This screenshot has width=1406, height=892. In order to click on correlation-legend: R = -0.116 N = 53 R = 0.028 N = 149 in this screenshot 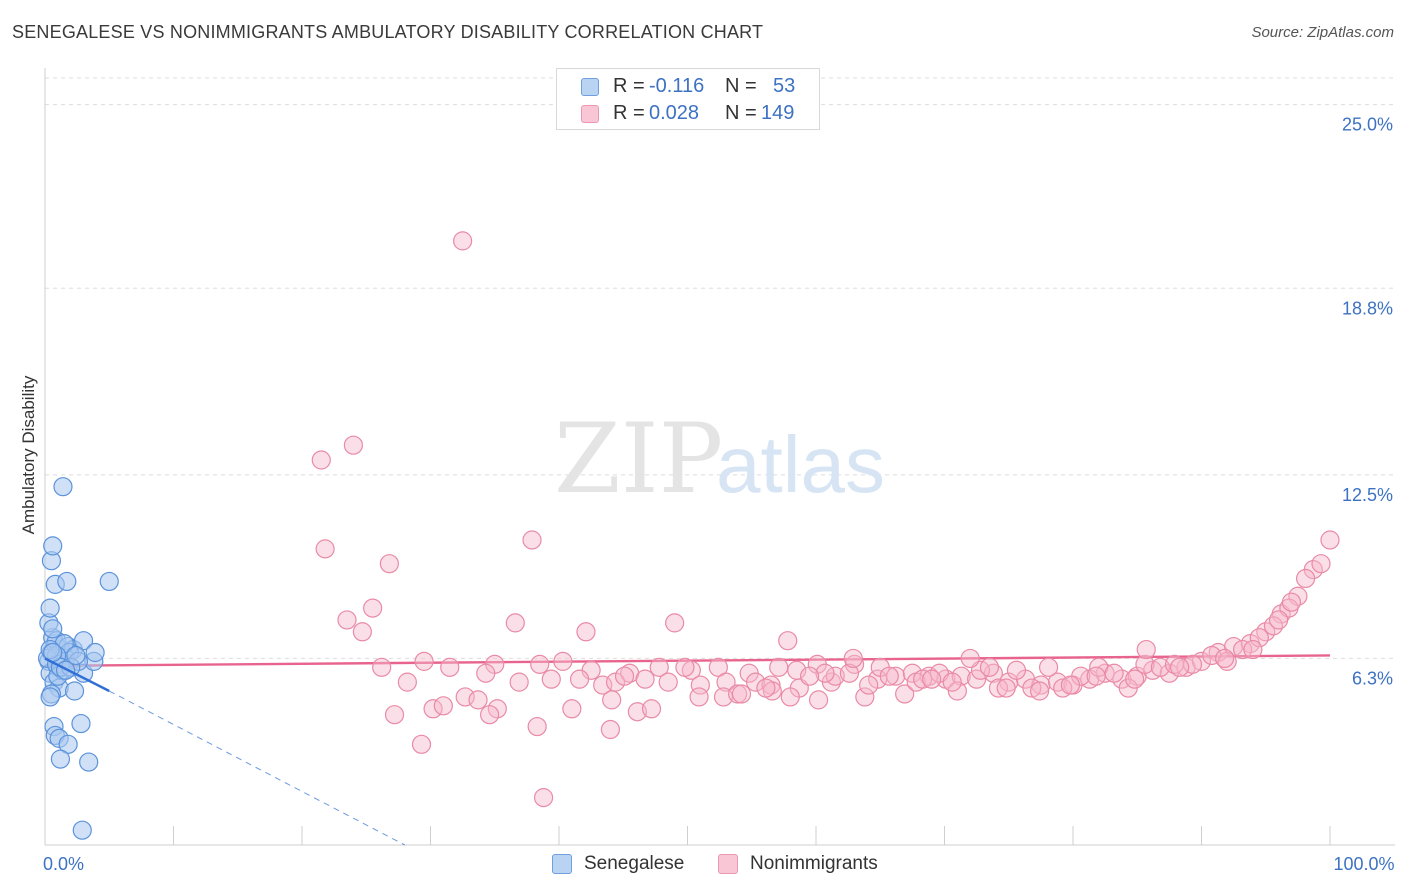, I will do `click(688, 99)`.